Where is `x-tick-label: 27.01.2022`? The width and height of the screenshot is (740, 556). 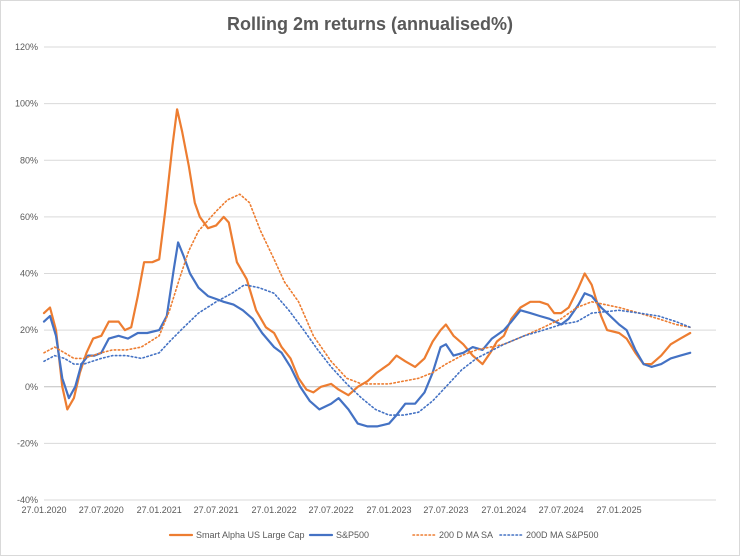
x-tick-label: 27.01.2022 is located at coordinates (274, 510).